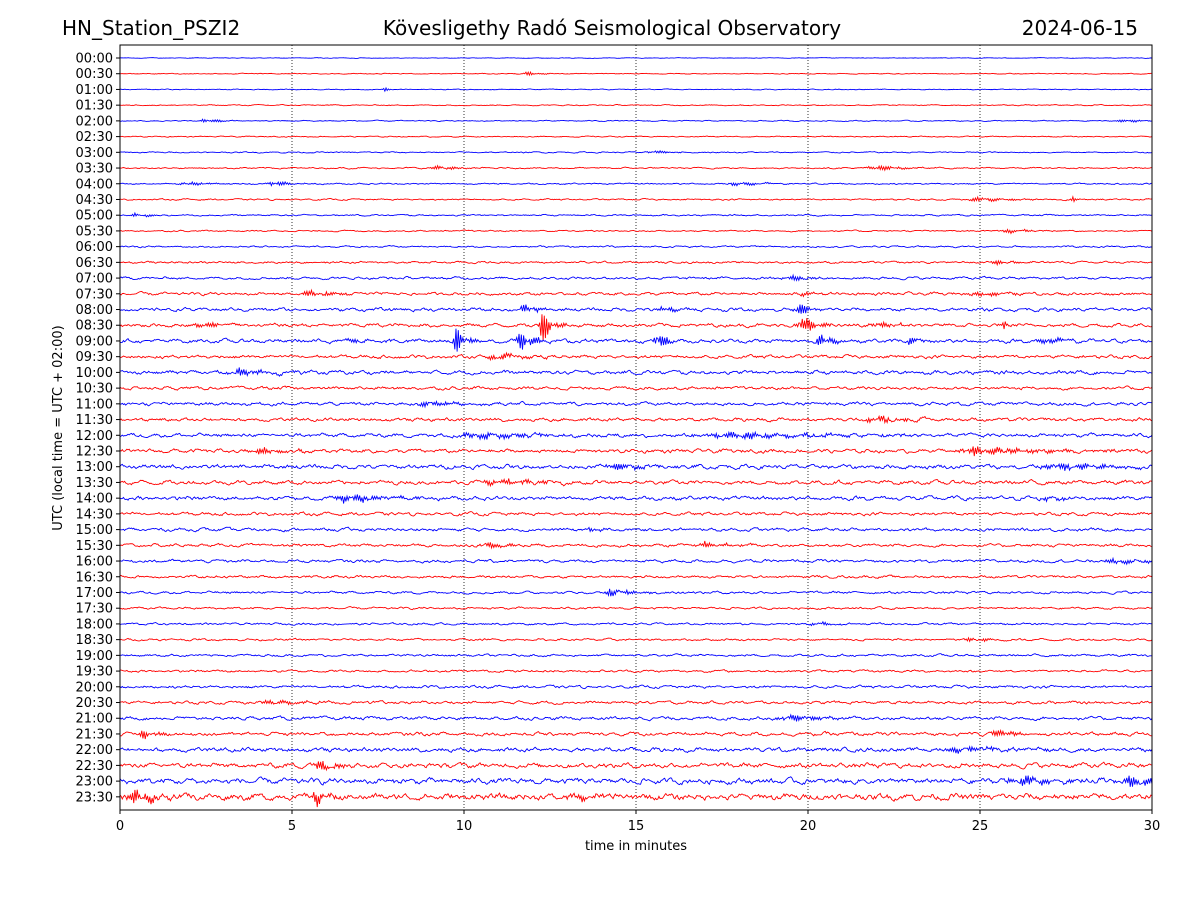  I want to click on row-label: 12:30, so click(94, 452).